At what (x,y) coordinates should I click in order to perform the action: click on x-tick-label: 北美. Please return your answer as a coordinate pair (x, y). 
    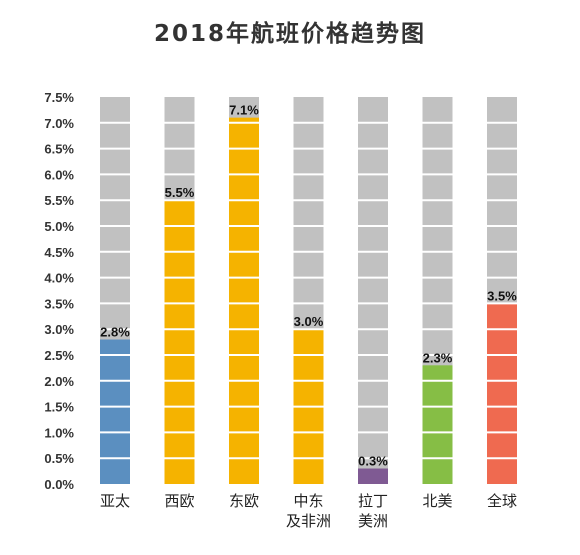
    Looking at the image, I should click on (437, 501).